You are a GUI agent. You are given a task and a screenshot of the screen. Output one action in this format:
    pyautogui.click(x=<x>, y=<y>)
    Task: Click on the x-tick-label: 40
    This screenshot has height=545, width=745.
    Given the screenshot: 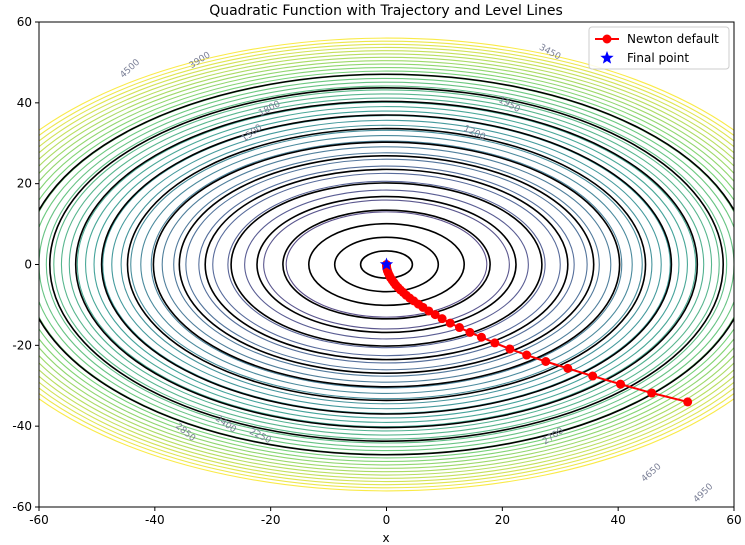 What is the action you would take?
    pyautogui.click(x=618, y=520)
    